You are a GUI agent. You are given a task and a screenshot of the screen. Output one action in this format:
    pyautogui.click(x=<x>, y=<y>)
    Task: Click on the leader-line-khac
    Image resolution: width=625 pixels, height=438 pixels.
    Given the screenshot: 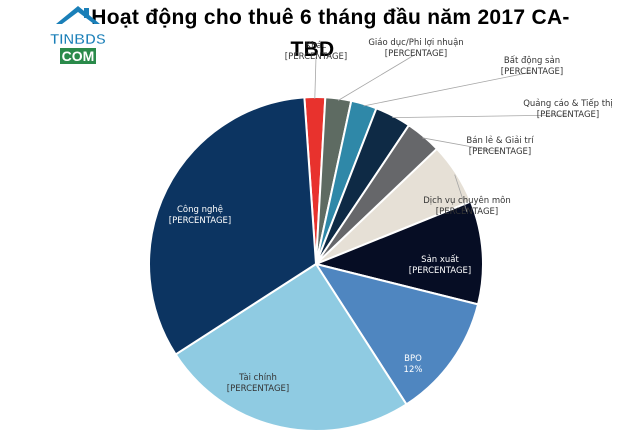 What is the action you would take?
    pyautogui.click(x=315, y=78)
    